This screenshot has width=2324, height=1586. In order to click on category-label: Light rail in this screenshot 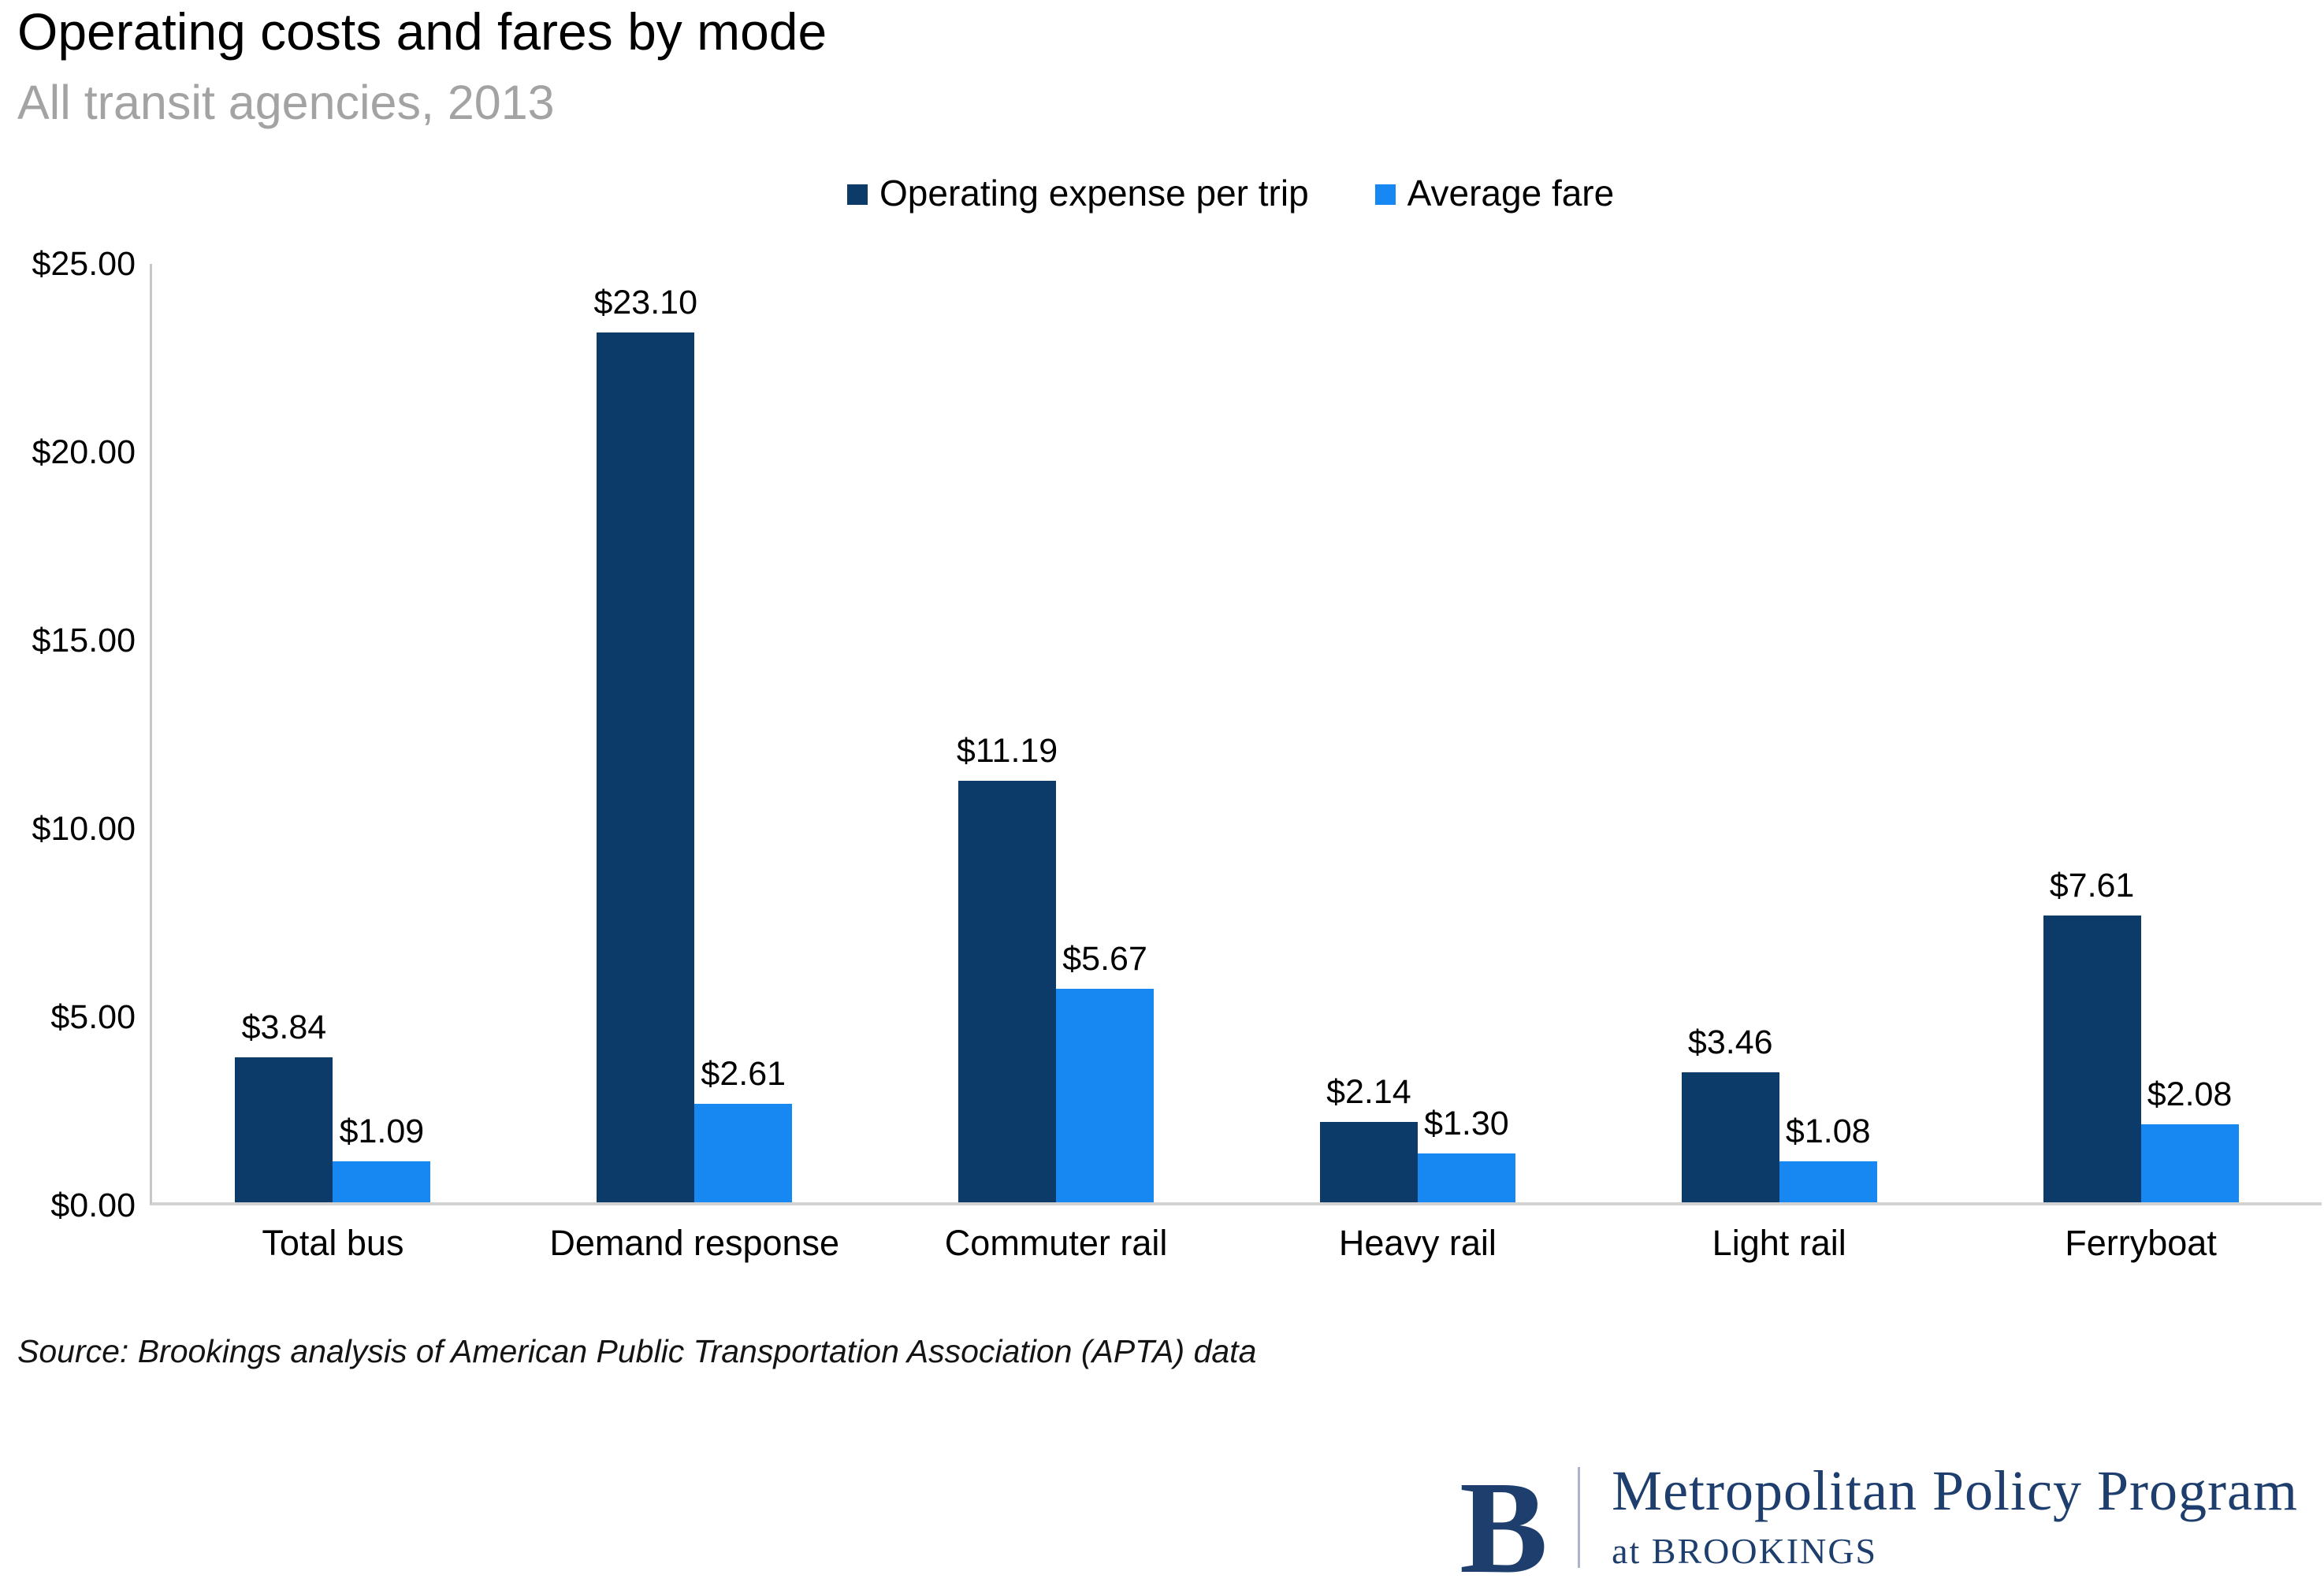, I will do `click(1779, 1243)`.